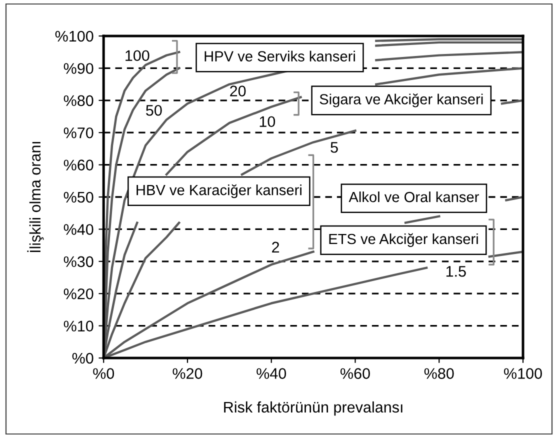  What do you see at coordinates (154, 110) in the screenshot?
I see `series-label: 50` at bounding box center [154, 110].